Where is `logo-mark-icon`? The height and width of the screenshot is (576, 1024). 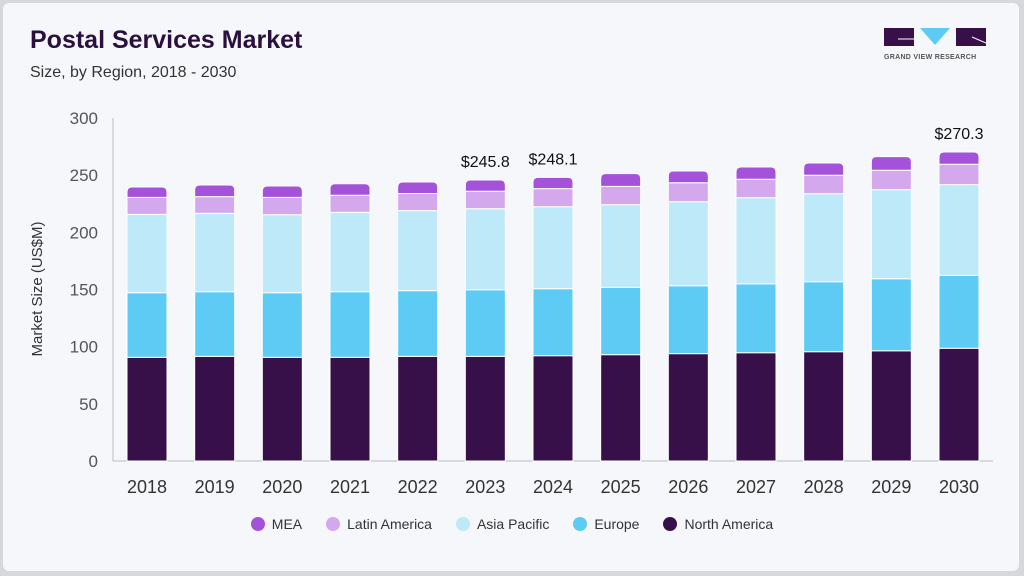
logo-mark-icon is located at coordinates (935, 37).